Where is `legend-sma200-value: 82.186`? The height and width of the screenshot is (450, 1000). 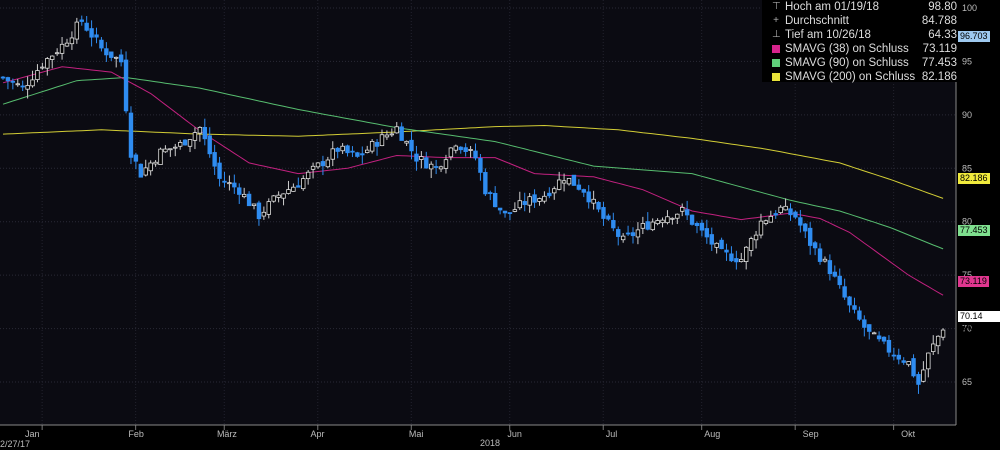
legend-sma200-value: 82.186 is located at coordinates (939, 77).